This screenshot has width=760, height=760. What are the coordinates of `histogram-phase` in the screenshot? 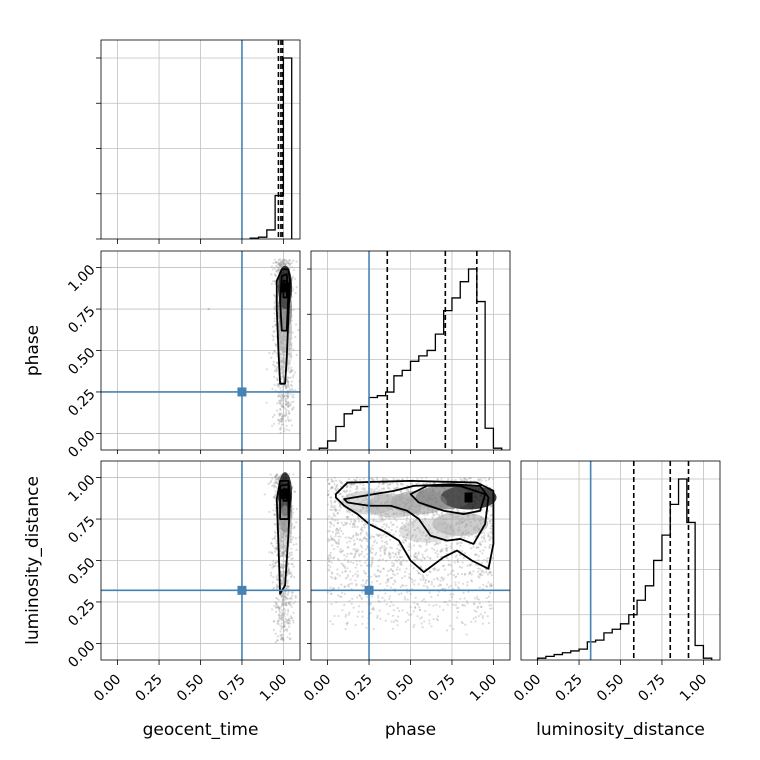 It's located at (410, 350).